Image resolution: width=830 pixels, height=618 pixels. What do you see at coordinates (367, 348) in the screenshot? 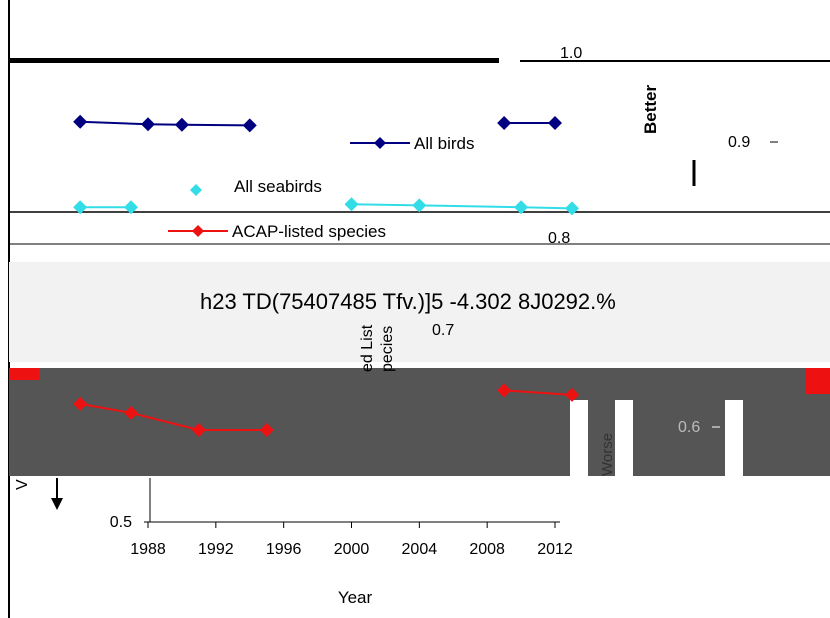
I see `side-label-1: ed List` at bounding box center [367, 348].